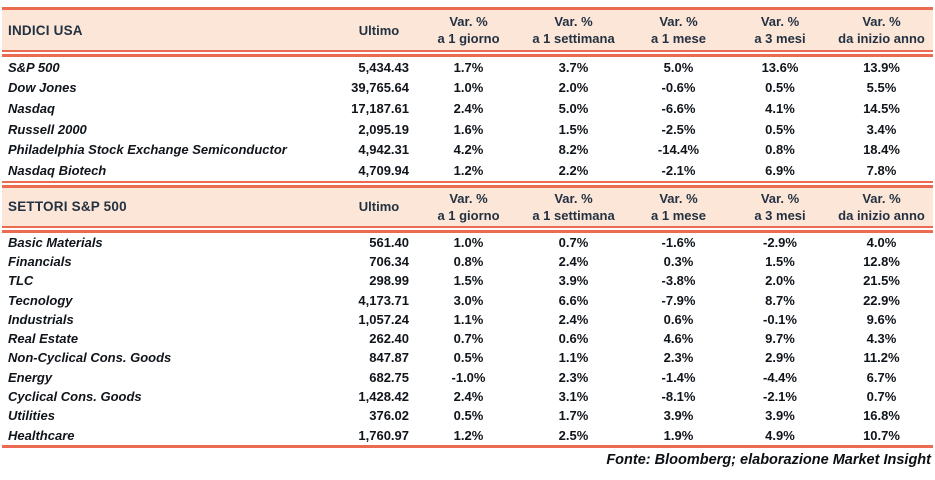  What do you see at coordinates (881, 397) in the screenshot?
I see `var-ytd-value: 0.7%` at bounding box center [881, 397].